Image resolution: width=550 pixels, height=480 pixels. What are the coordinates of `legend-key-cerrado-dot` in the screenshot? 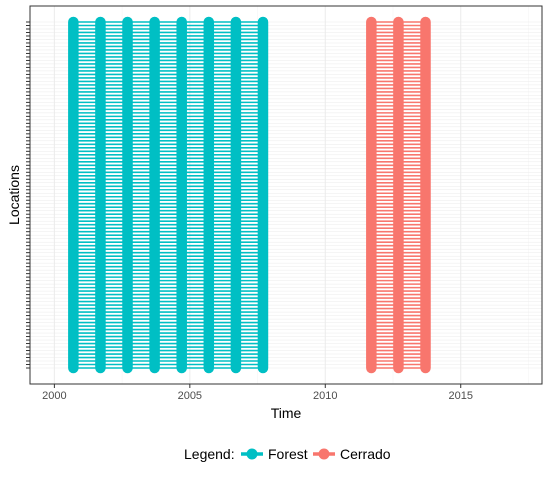 It's located at (324, 454).